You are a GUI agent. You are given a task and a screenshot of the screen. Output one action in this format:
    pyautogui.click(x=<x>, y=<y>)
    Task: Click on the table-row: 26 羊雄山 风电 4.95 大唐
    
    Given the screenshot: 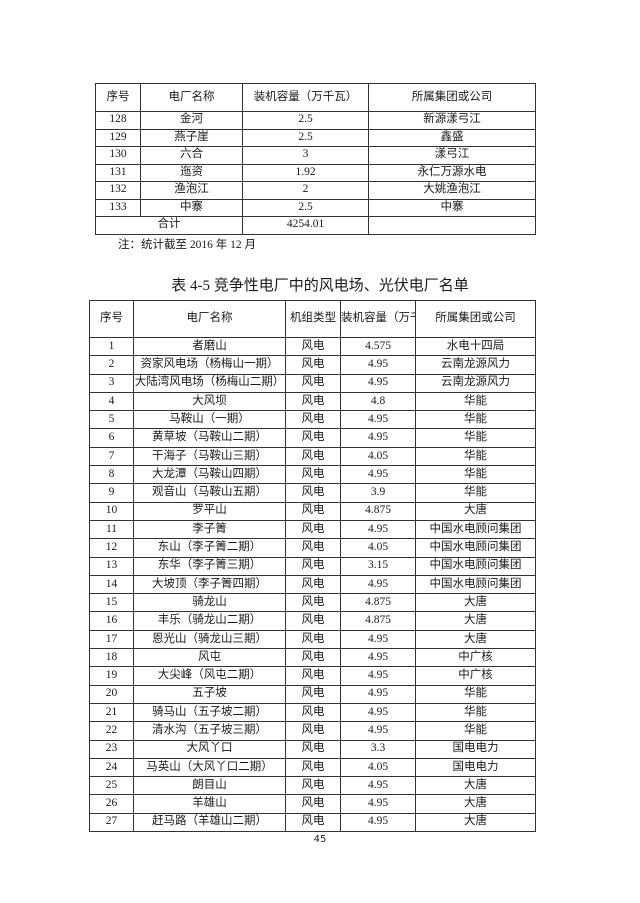 What is the action you would take?
    pyautogui.click(x=312, y=804)
    